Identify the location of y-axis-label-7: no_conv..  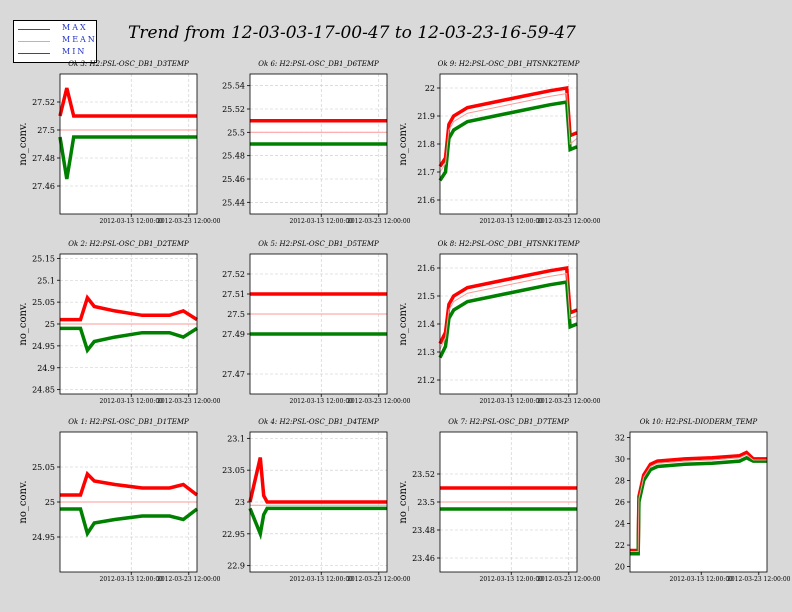
(23, 501).